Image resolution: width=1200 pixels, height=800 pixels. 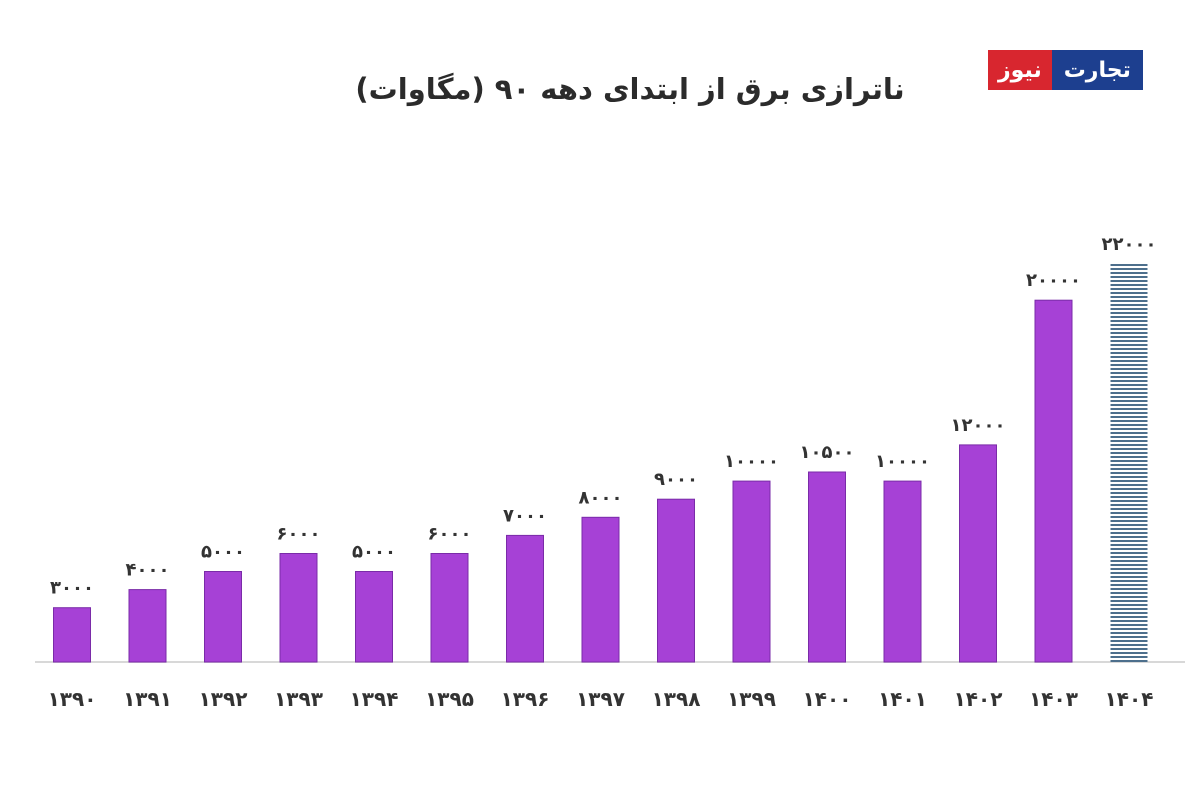 What do you see at coordinates (751, 699) in the screenshot?
I see `category-label-9: ۱۳۹۹` at bounding box center [751, 699].